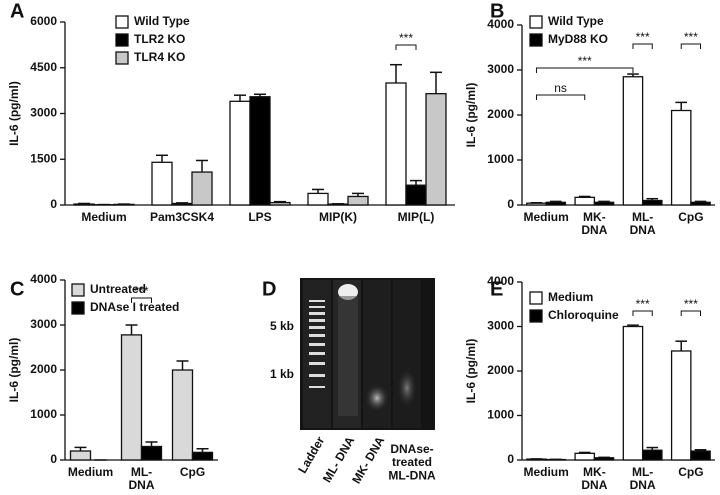  Describe the element at coordinates (282, 326) in the screenshot. I see `gel-marker-label: 5 kb` at that location.